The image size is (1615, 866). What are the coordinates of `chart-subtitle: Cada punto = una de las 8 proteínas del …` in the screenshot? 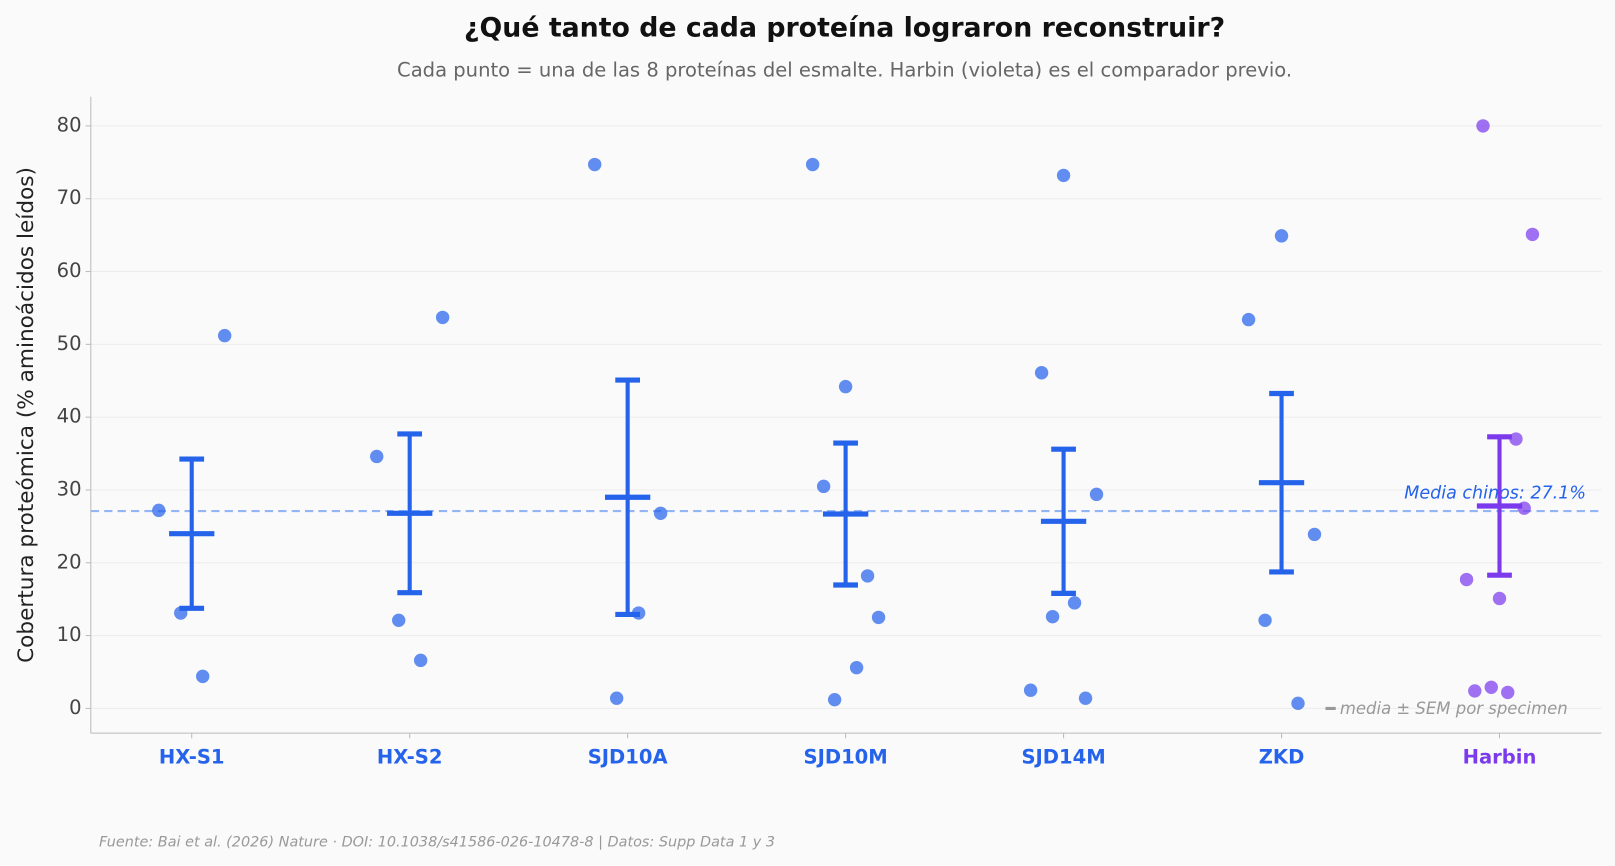 It's located at (844, 70).